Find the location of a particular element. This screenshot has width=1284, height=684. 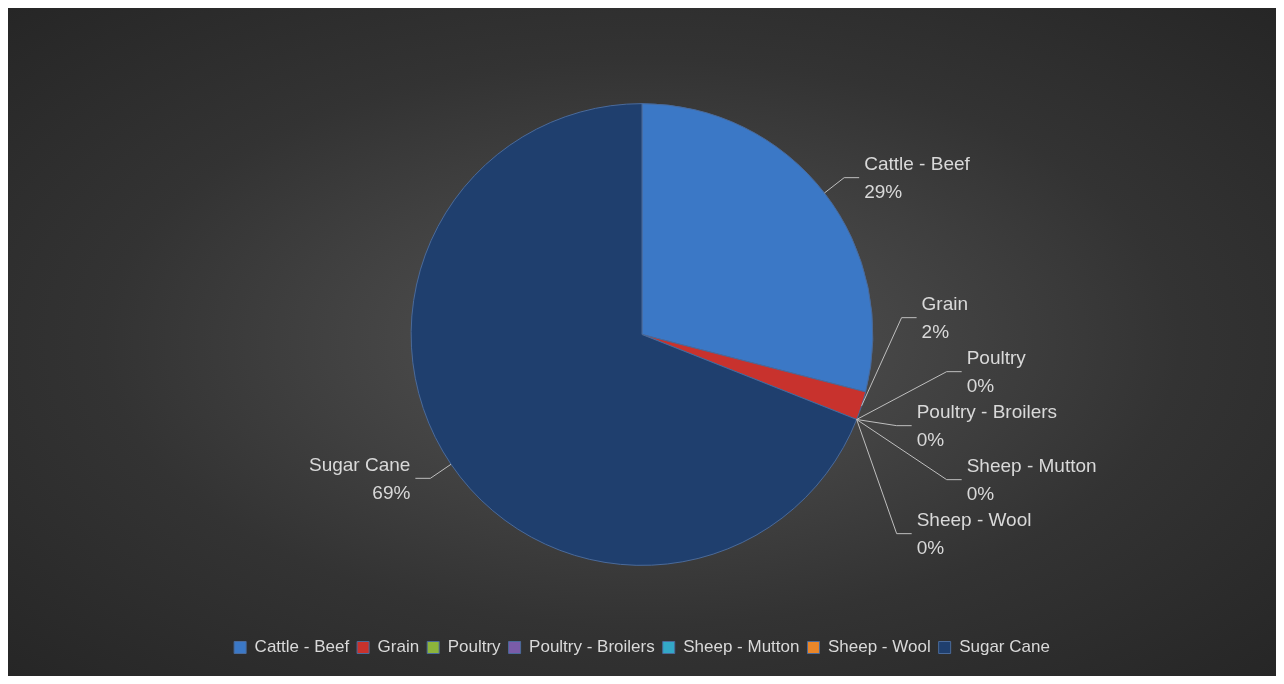

slice-label: Cattle - Beef is located at coordinates (917, 163).